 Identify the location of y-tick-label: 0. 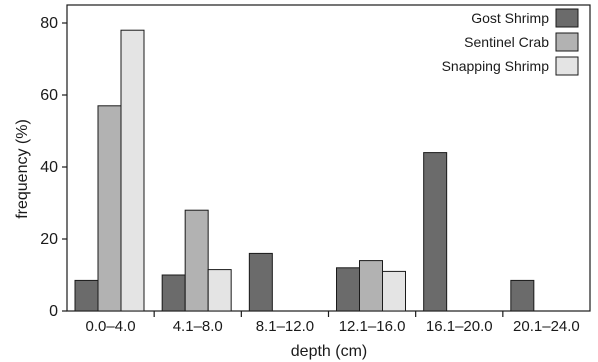
(53, 311).